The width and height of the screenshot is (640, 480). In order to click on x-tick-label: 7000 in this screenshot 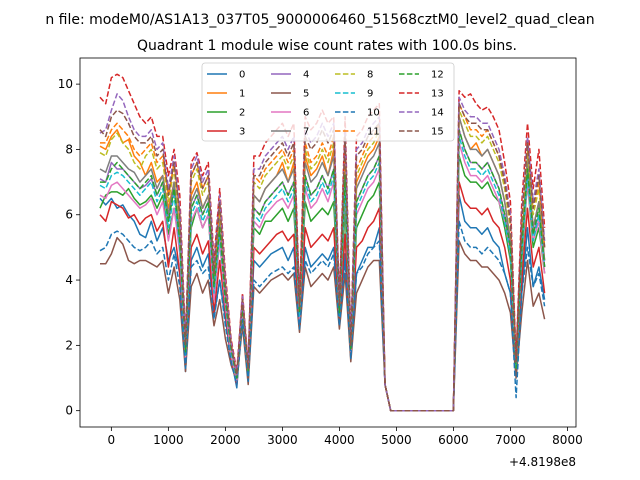, I will do `click(510, 440)`.